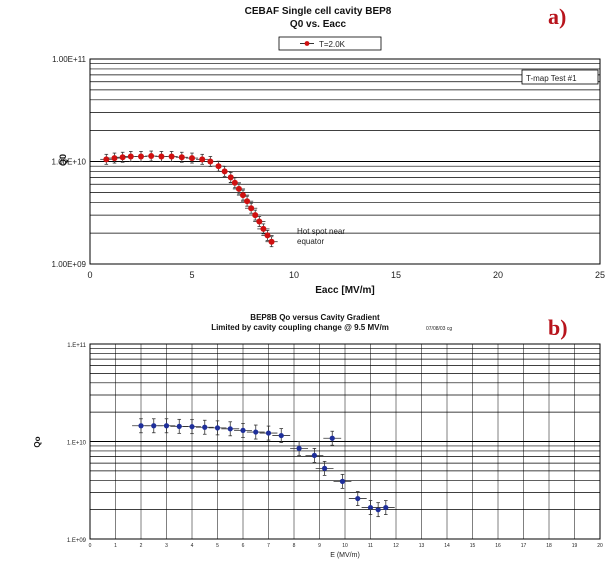 This screenshot has width=608, height=561. I want to click on x-tick-label: 17, so click(524, 546).